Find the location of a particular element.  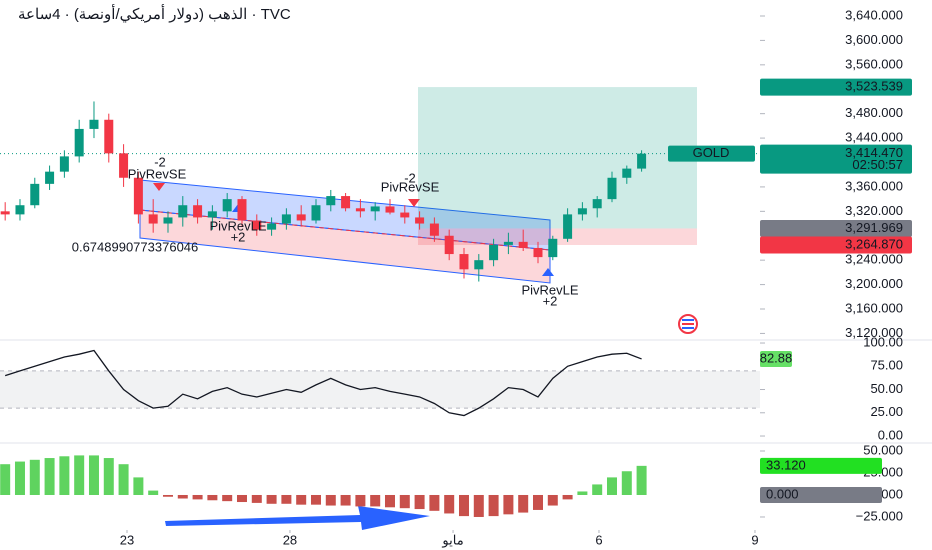

chart-title: الذهب (دولار أمريكي/أونصة) · 4ساعة · TVC is located at coordinates (154, 13).